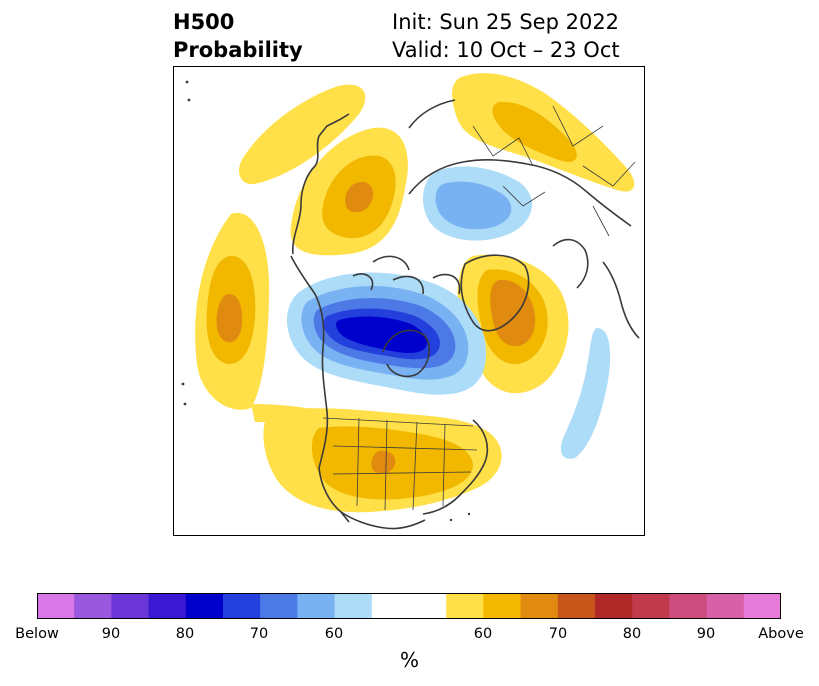 This screenshot has width=819, height=686. I want to click on colorbar-swatches, so click(409, 606).